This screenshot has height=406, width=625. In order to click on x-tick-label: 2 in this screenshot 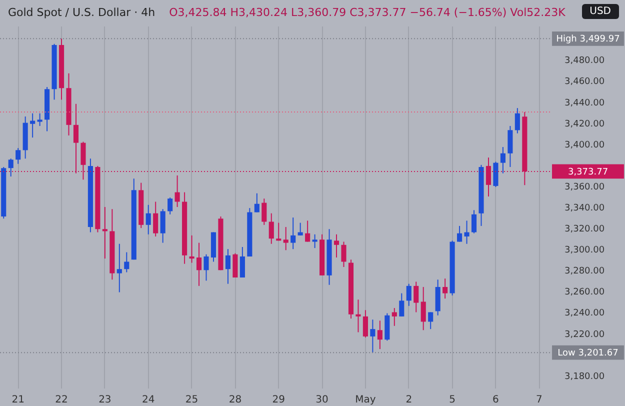, I will do `click(409, 400)`.